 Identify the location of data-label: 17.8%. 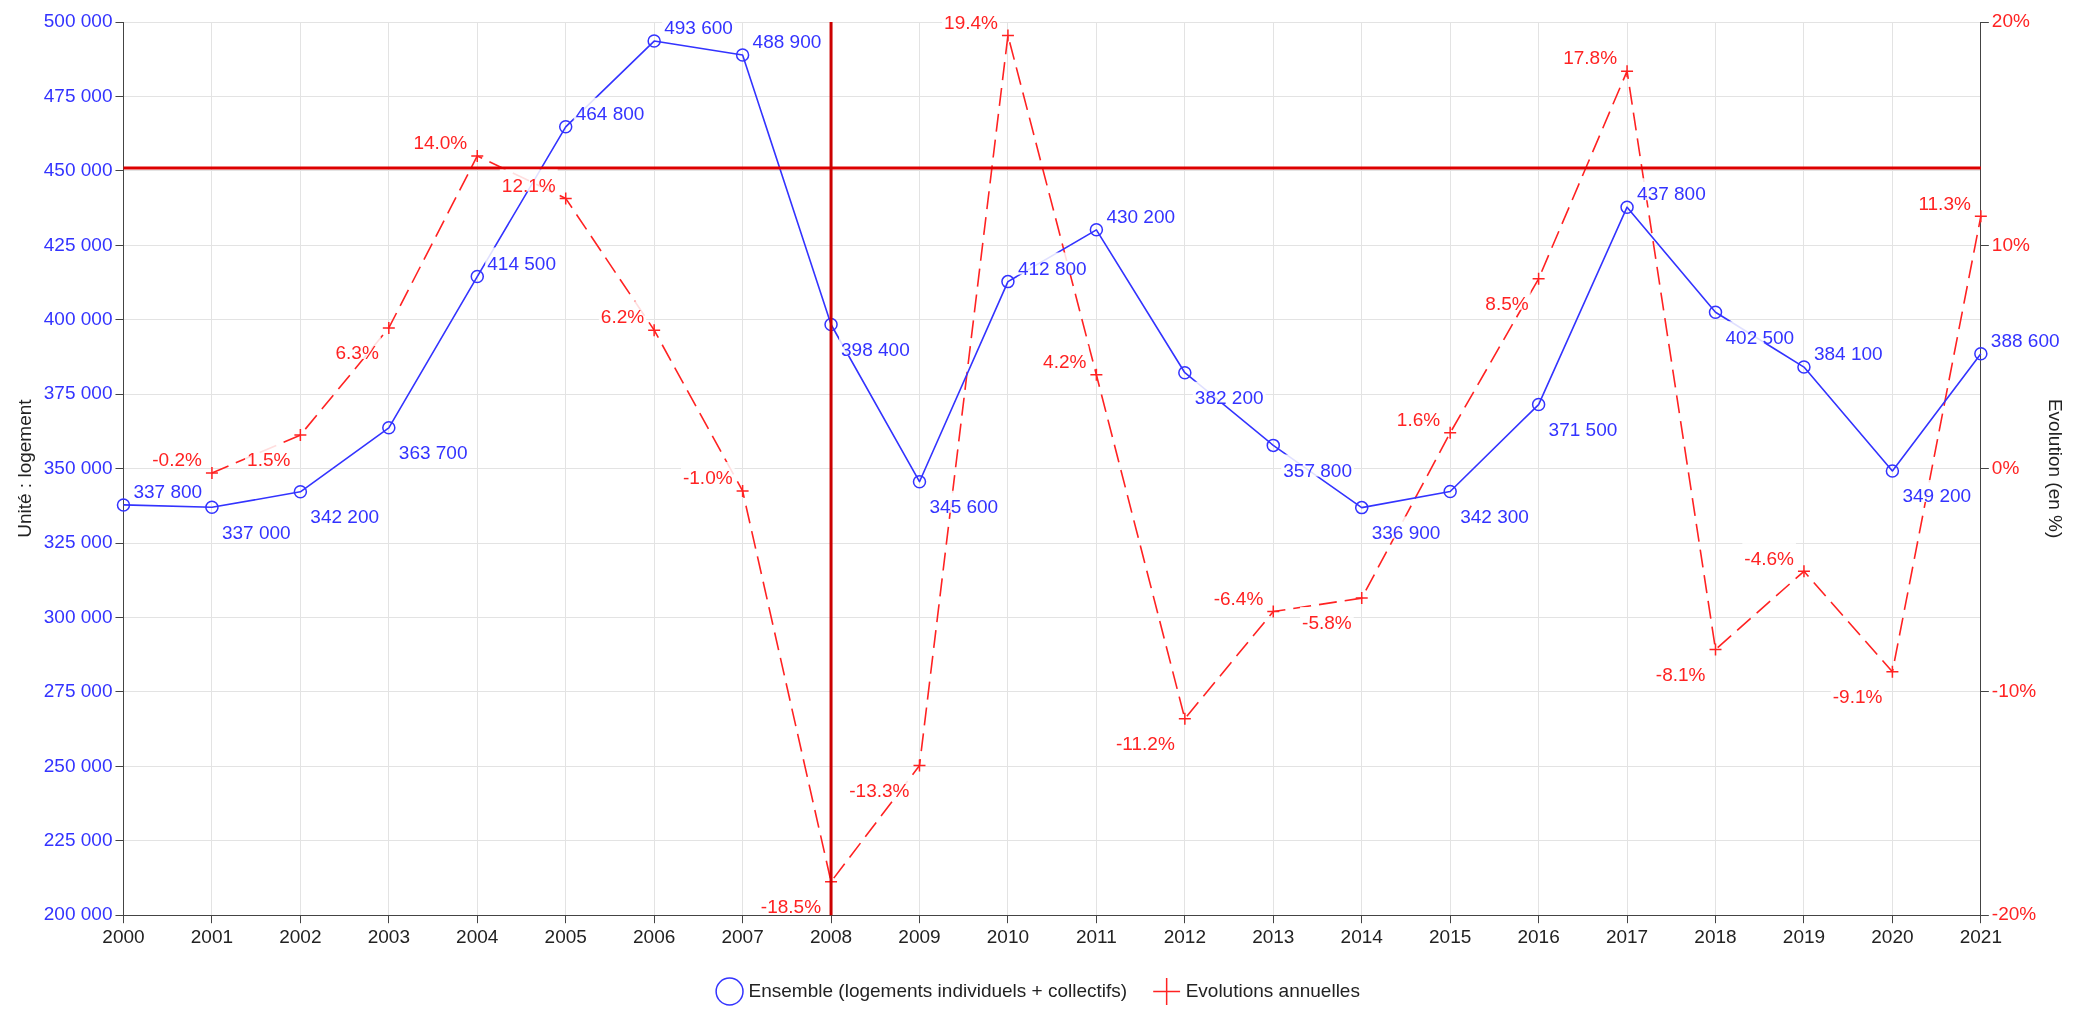
(1590, 58).